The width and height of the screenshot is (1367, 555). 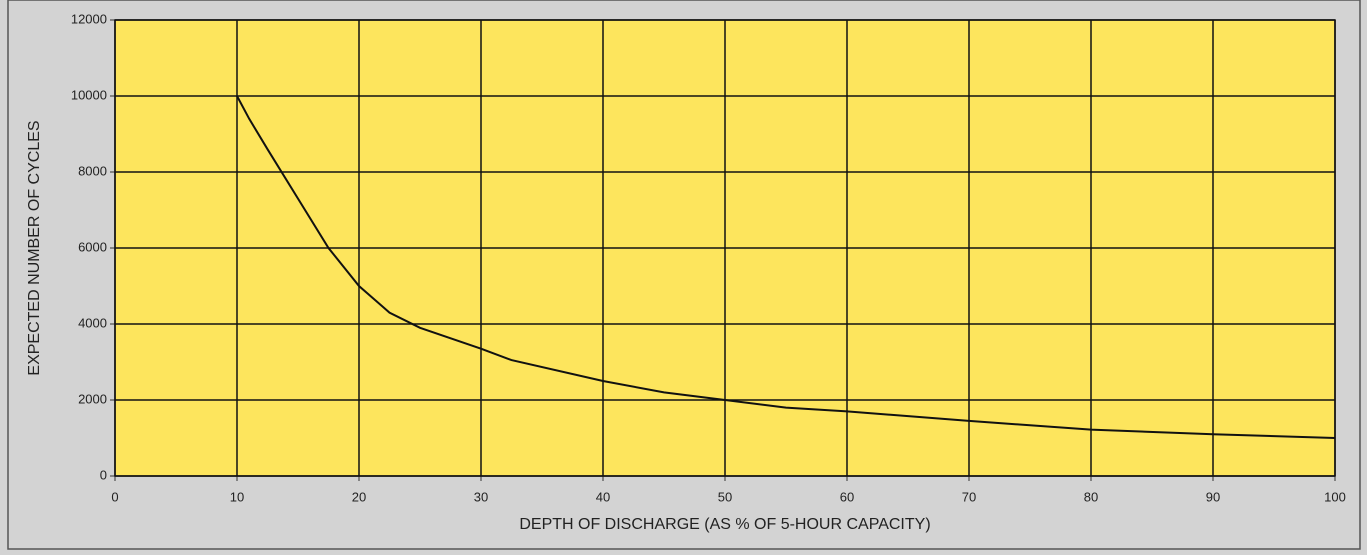 What do you see at coordinates (359, 496) in the screenshot?
I see `x-tick-label: 20` at bounding box center [359, 496].